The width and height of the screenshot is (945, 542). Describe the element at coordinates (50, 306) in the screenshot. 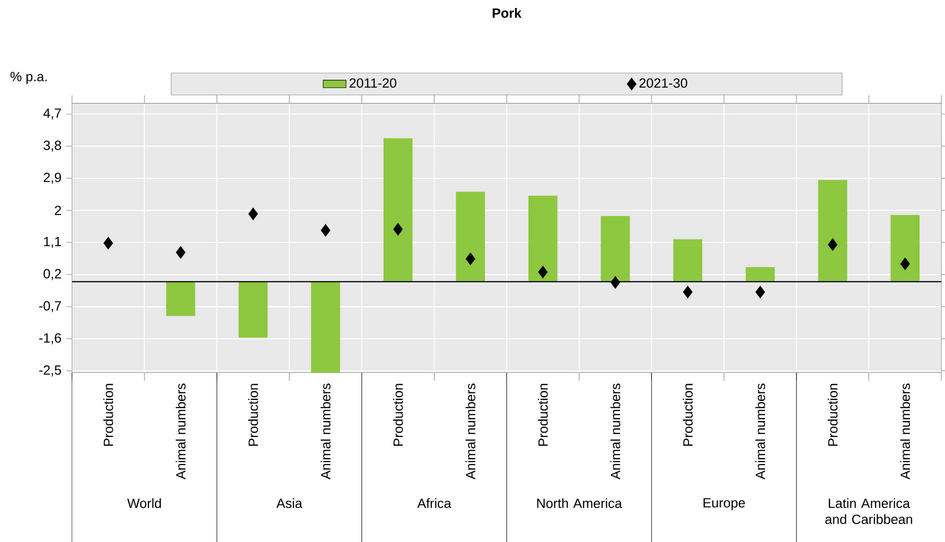

I see `y-tick-label: -0,7` at that location.